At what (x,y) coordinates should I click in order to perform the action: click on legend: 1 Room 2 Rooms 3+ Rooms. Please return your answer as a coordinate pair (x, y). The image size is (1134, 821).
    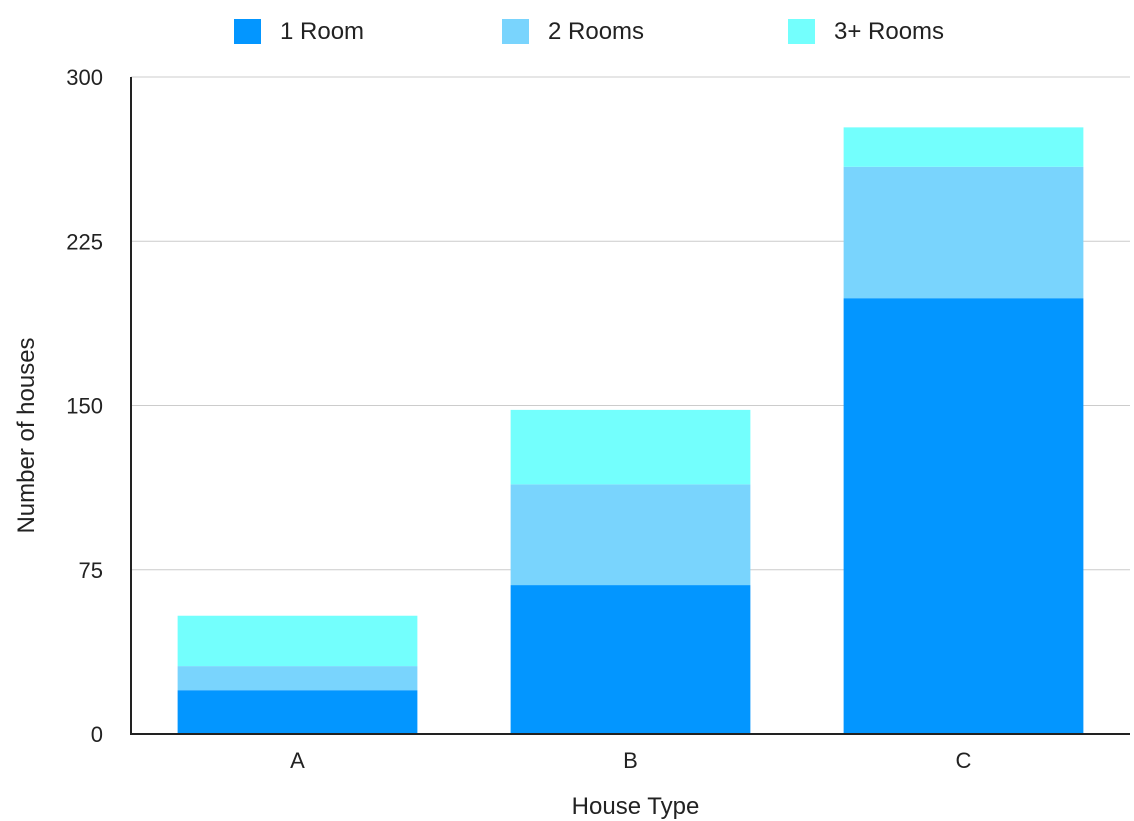
    Looking at the image, I should click on (589, 31).